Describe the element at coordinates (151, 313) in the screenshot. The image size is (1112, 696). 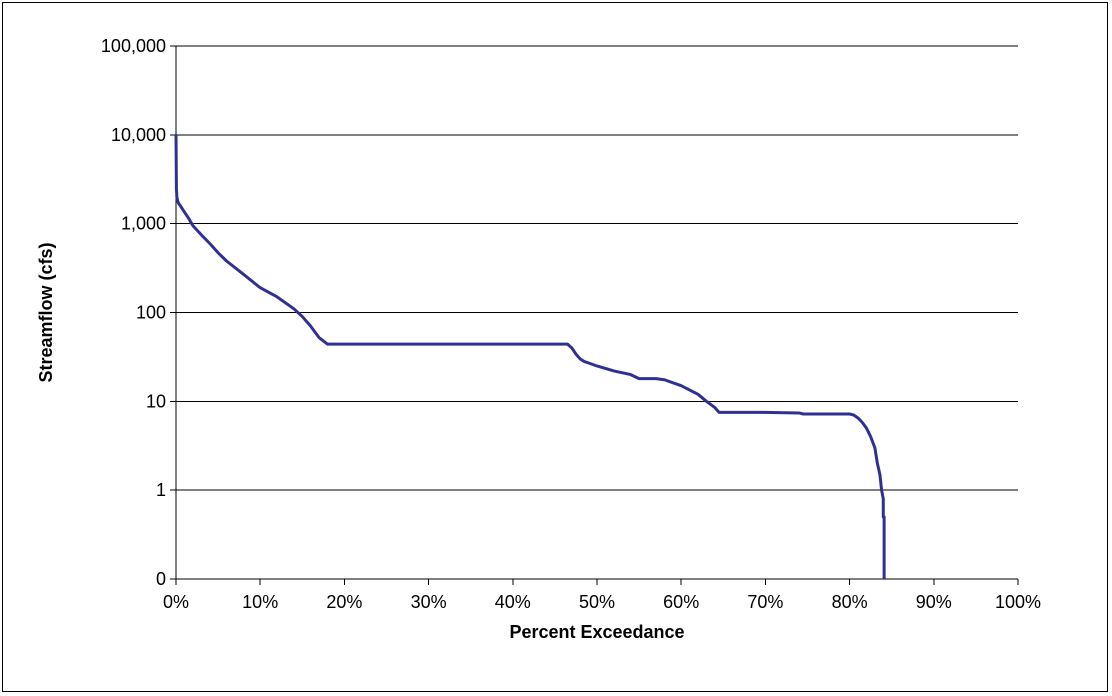
I see `y-tick-label: 100` at that location.